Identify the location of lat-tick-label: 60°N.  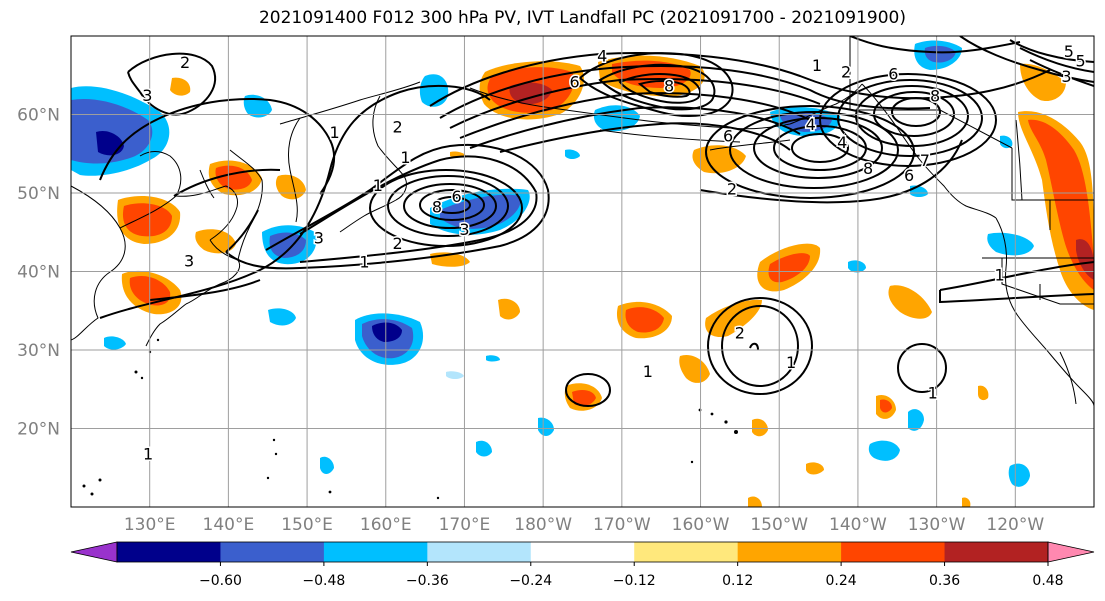
(38, 116).